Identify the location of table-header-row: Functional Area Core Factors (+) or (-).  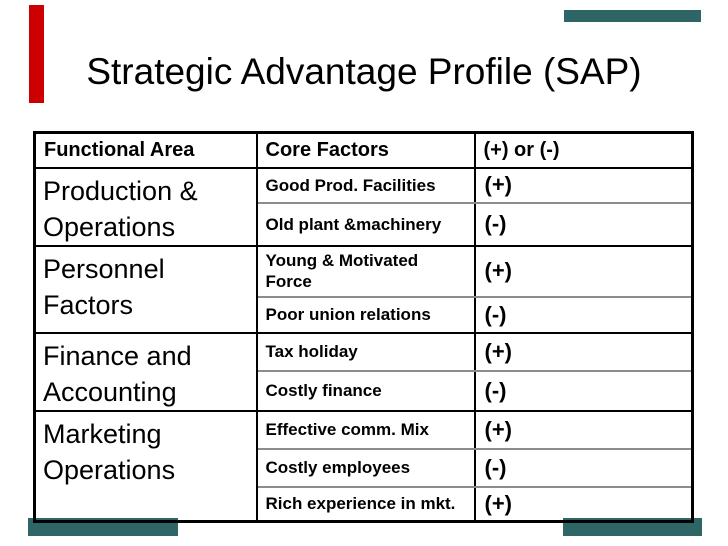
(363, 150).